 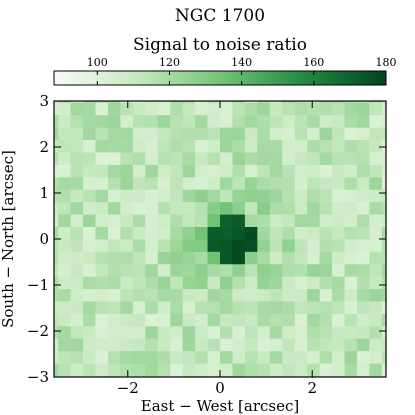 I want to click on colorbar-tick-label: 100, so click(x=97, y=62).